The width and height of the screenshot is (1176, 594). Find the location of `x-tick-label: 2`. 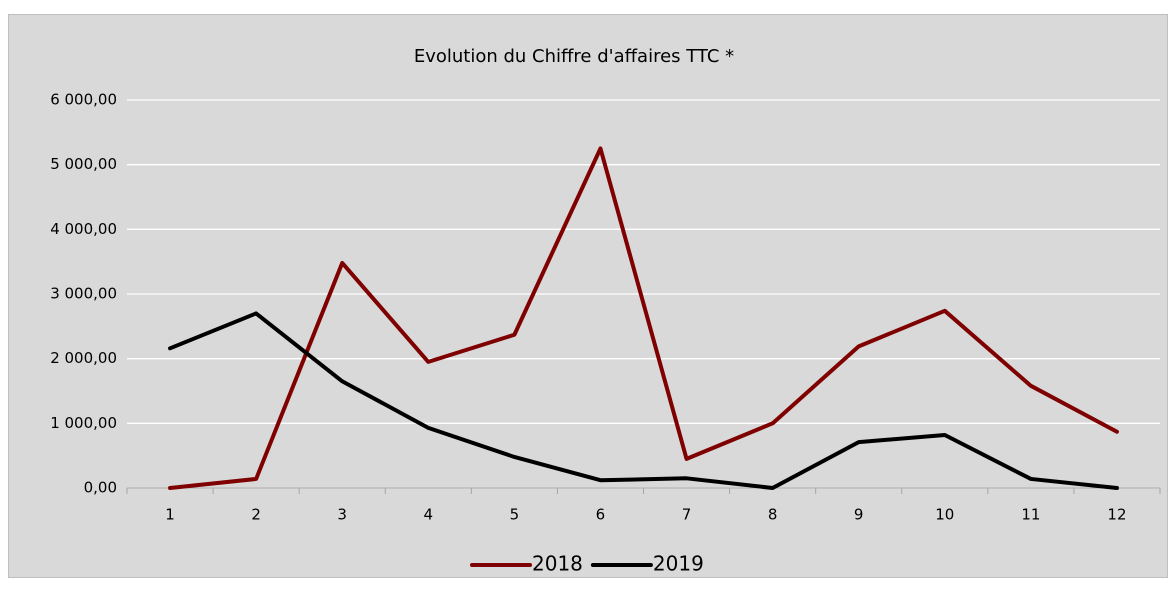

x-tick-label: 2 is located at coordinates (256, 515).